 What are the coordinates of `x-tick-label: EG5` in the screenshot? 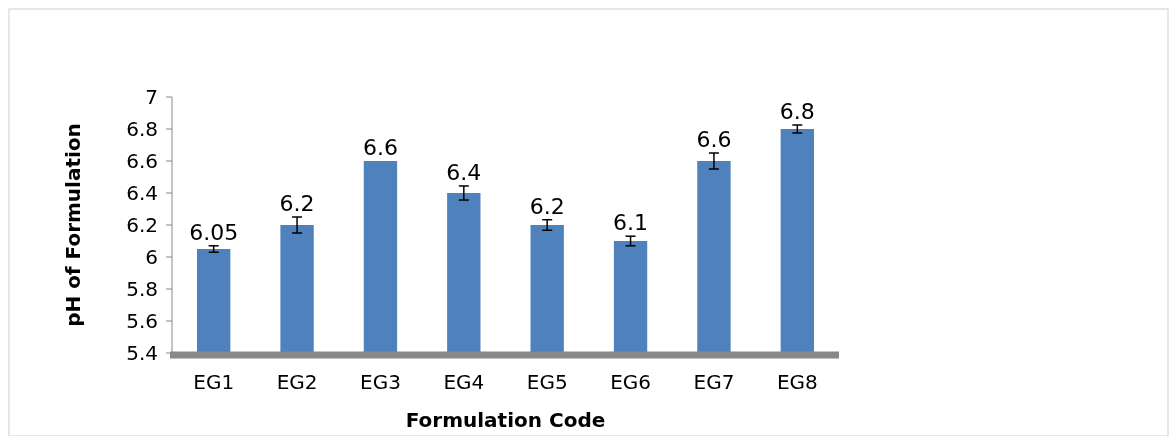 It's located at (547, 382).